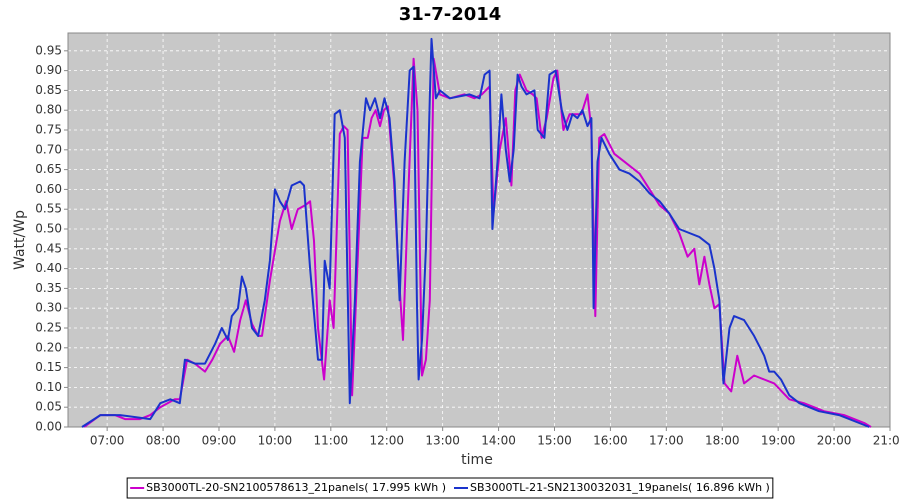 The image size is (900, 500). What do you see at coordinates (48, 347) in the screenshot?
I see `y-tick-label: 0.20` at bounding box center [48, 347].